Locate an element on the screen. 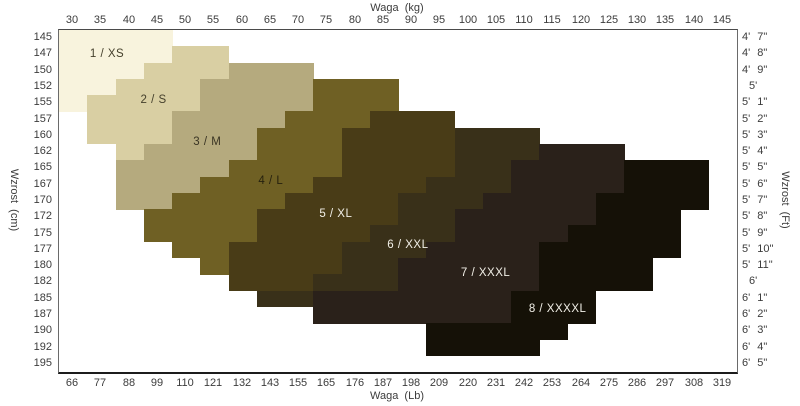  y-tick-right: 6' 4" is located at coordinates (755, 347).